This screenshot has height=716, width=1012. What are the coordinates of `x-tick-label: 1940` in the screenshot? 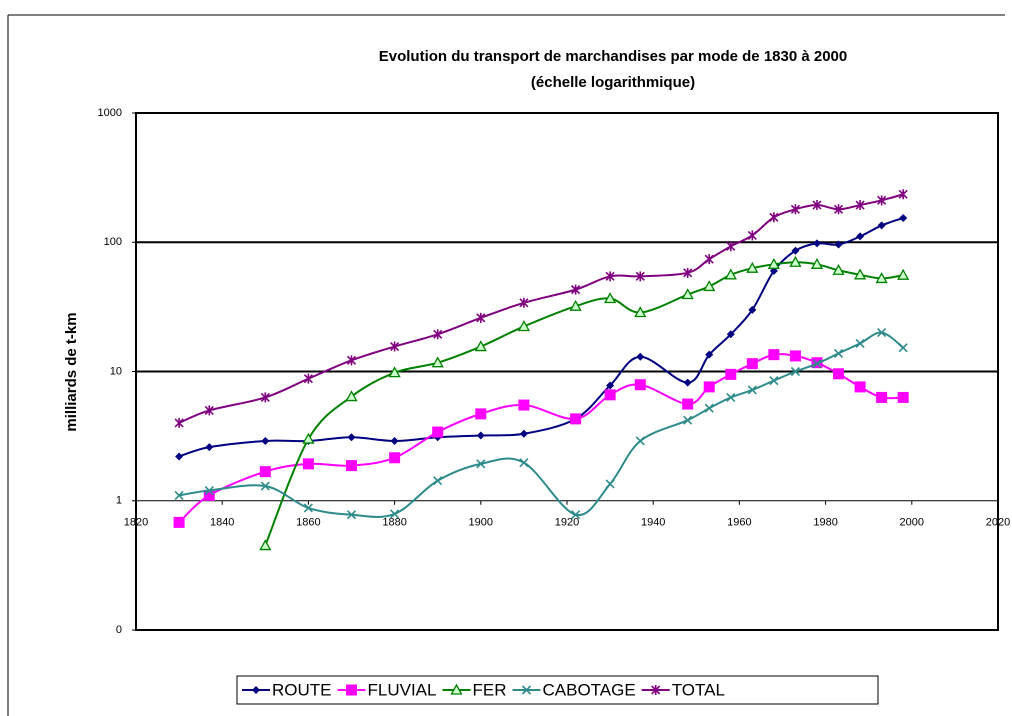 It's located at (653, 523).